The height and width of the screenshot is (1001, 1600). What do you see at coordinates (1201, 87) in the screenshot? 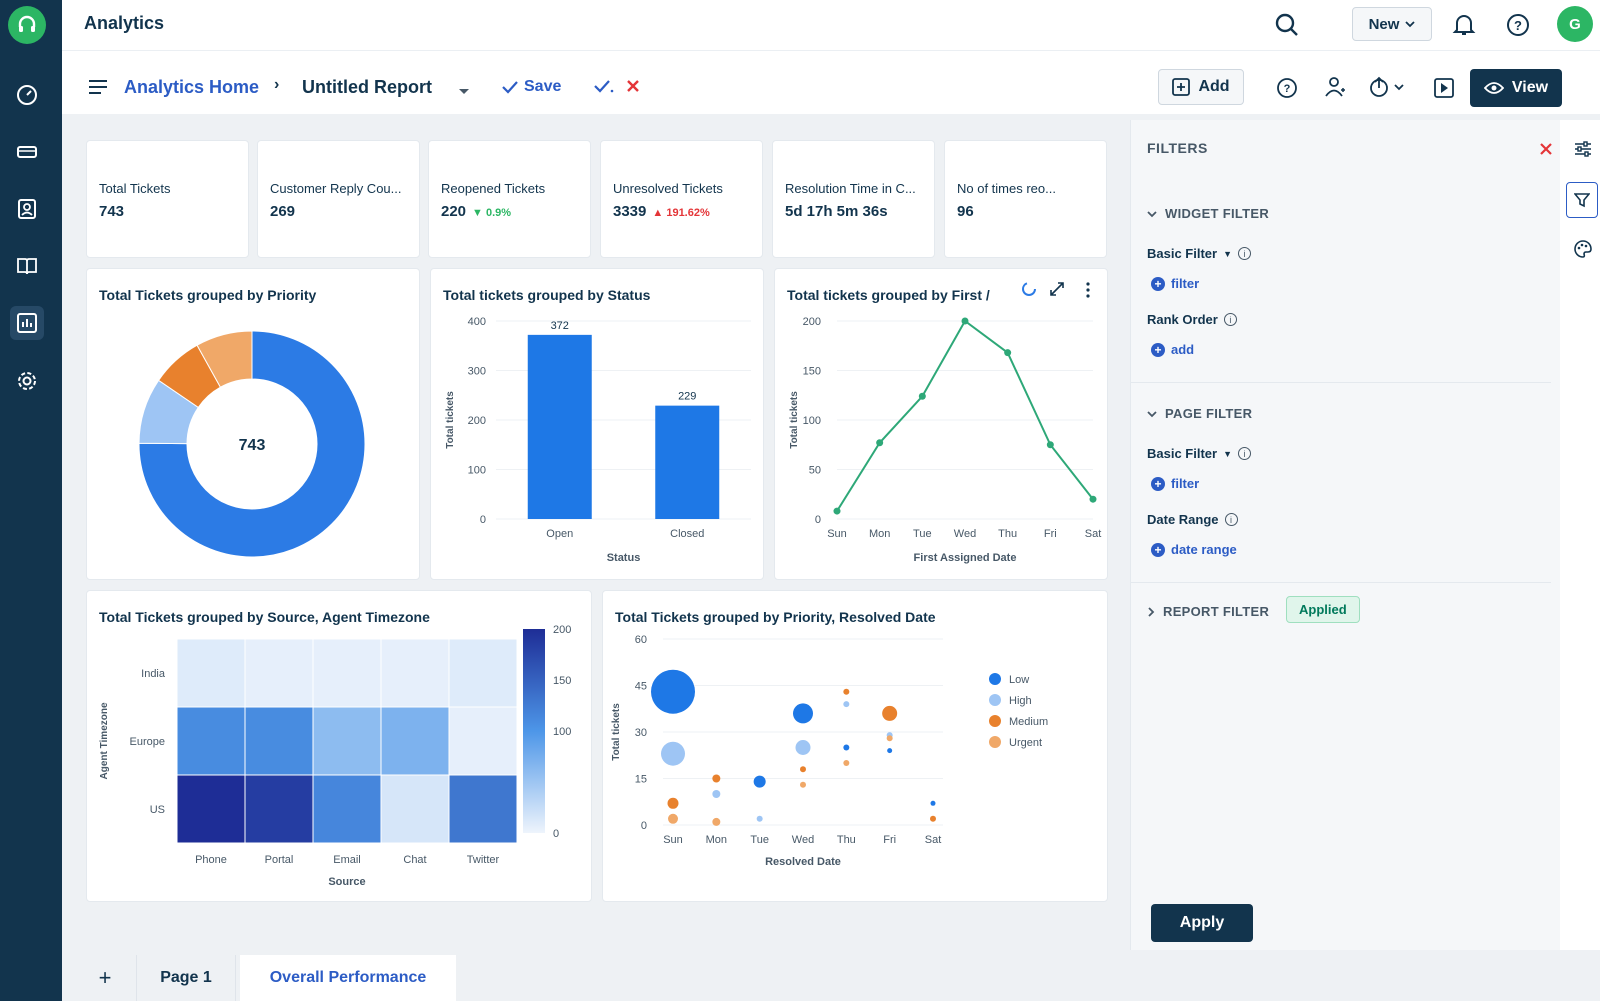
I see `add-widget-button: Add` at bounding box center [1201, 87].